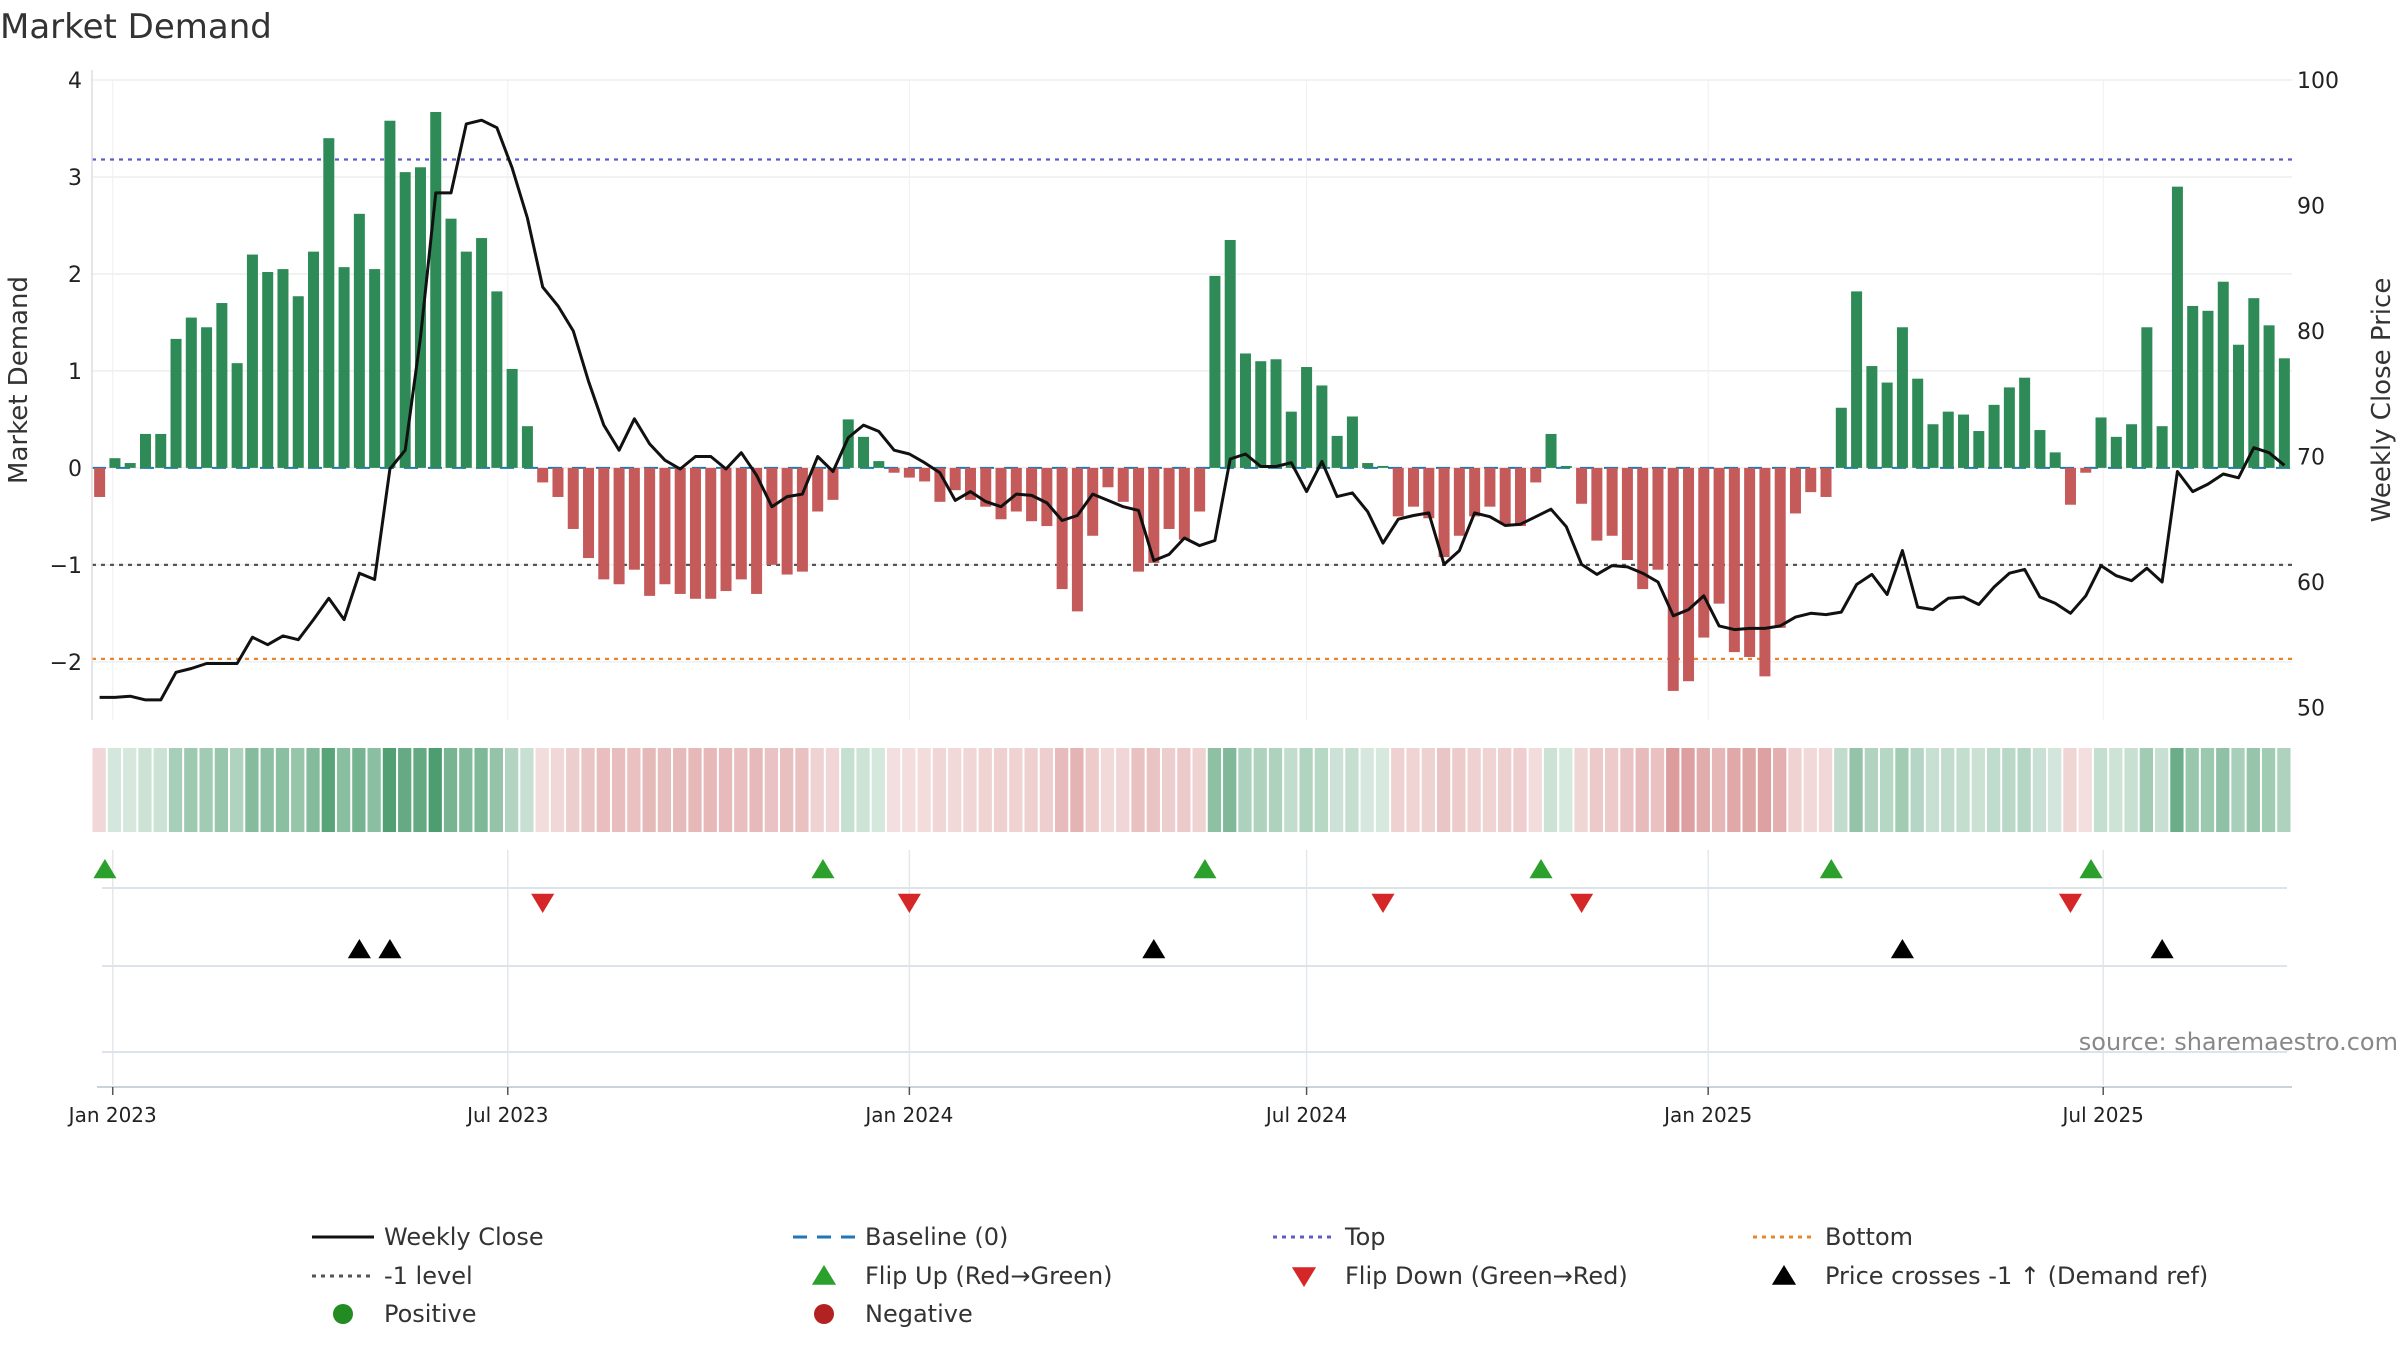 This screenshot has height=1350, width=2400. What do you see at coordinates (1869, 1237) in the screenshot?
I see `legend-label: Bottom` at bounding box center [1869, 1237].